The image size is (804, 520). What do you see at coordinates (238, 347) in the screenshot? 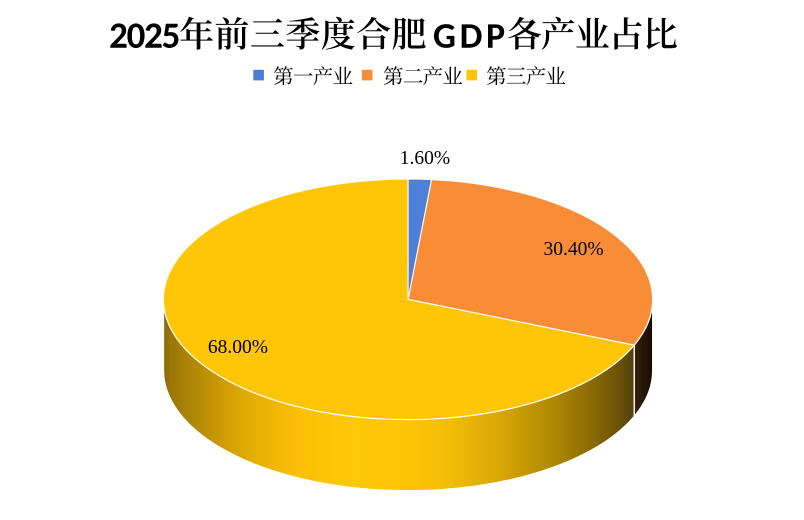
I see `svg-text: 68.00%` at bounding box center [238, 347].